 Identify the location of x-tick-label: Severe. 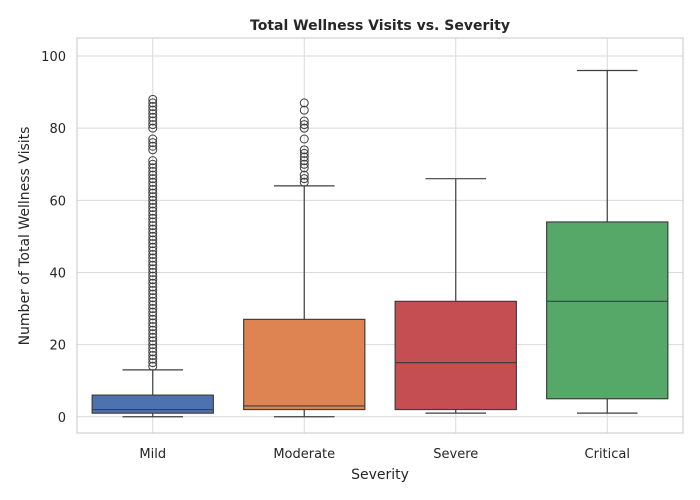
(455, 454).